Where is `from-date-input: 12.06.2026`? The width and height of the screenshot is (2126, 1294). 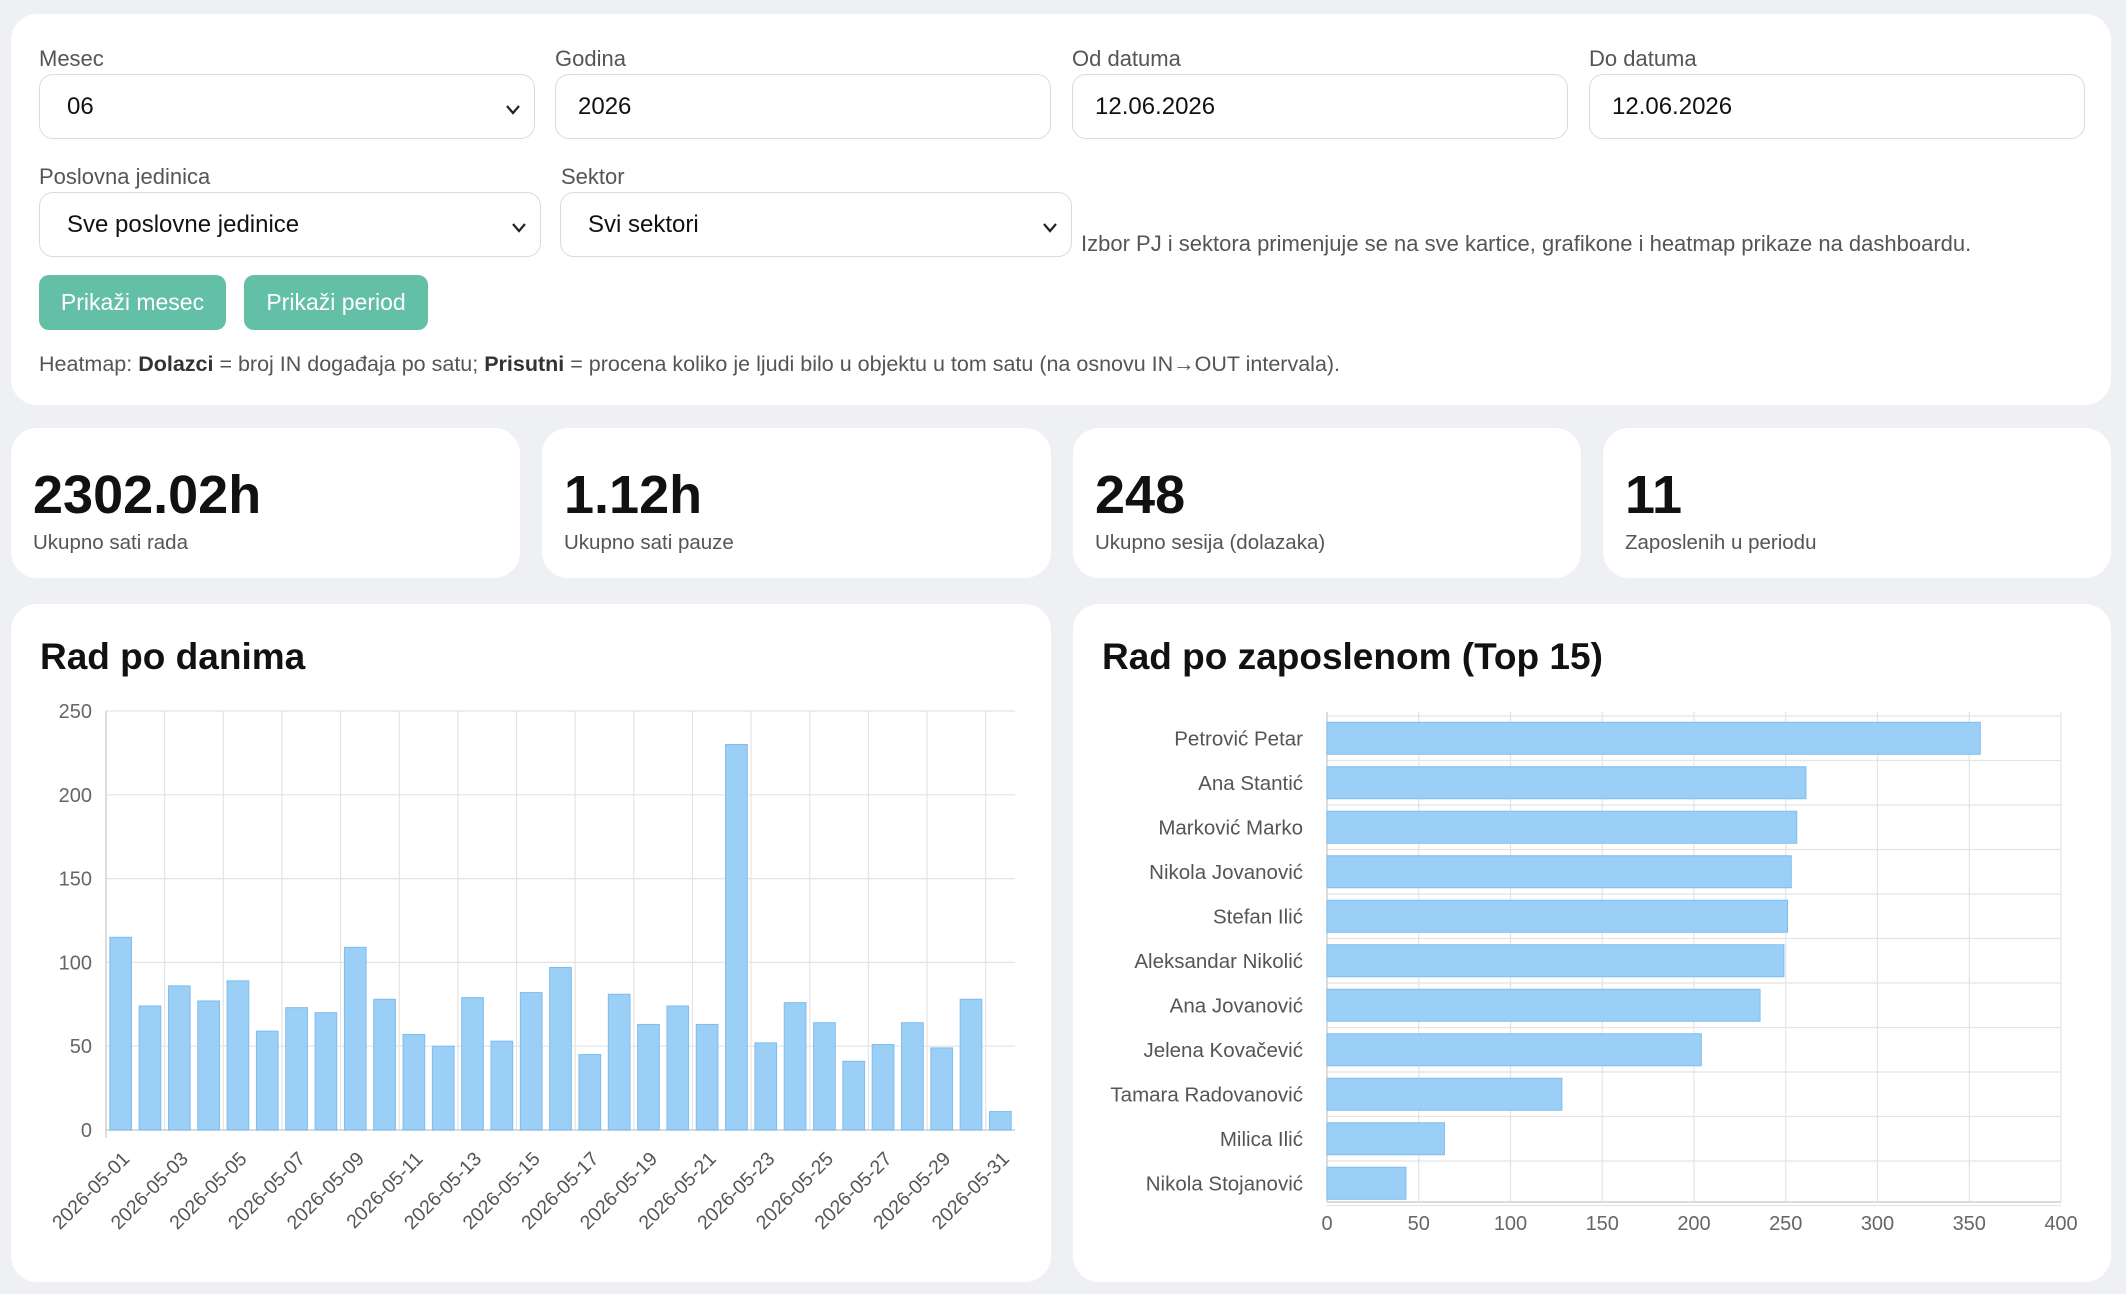
from-date-input: 12.06.2026 is located at coordinates (1320, 106).